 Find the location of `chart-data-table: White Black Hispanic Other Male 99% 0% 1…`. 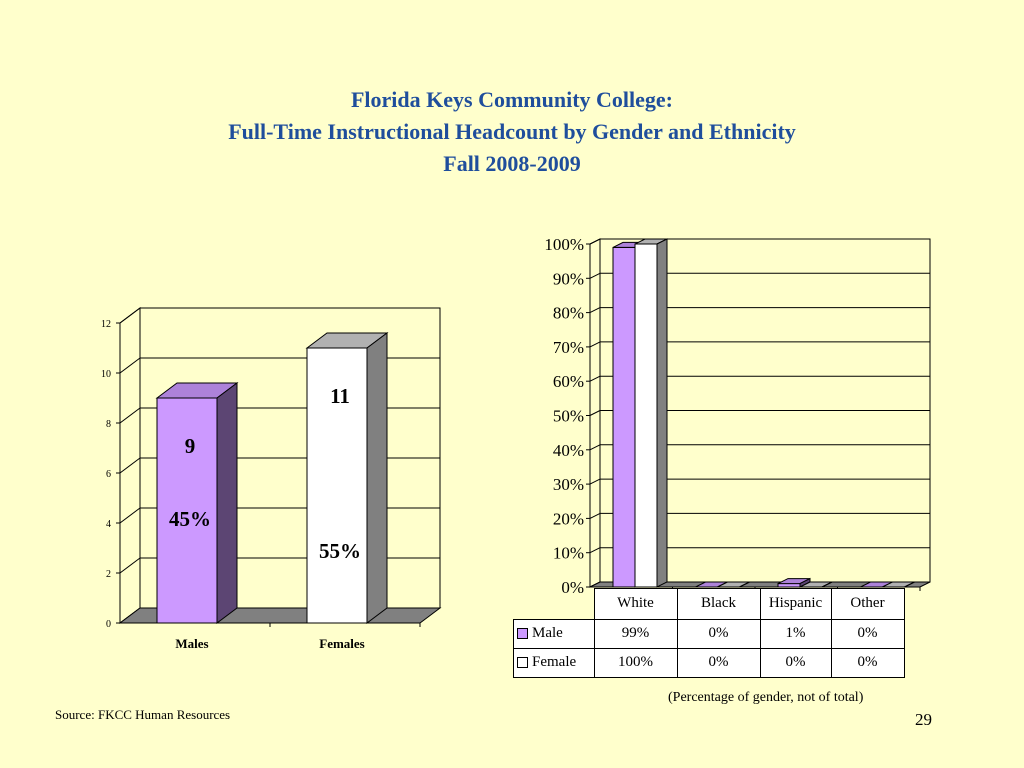

chart-data-table: White Black Hispanic Other Male 99% 0% 1… is located at coordinates (709, 633).